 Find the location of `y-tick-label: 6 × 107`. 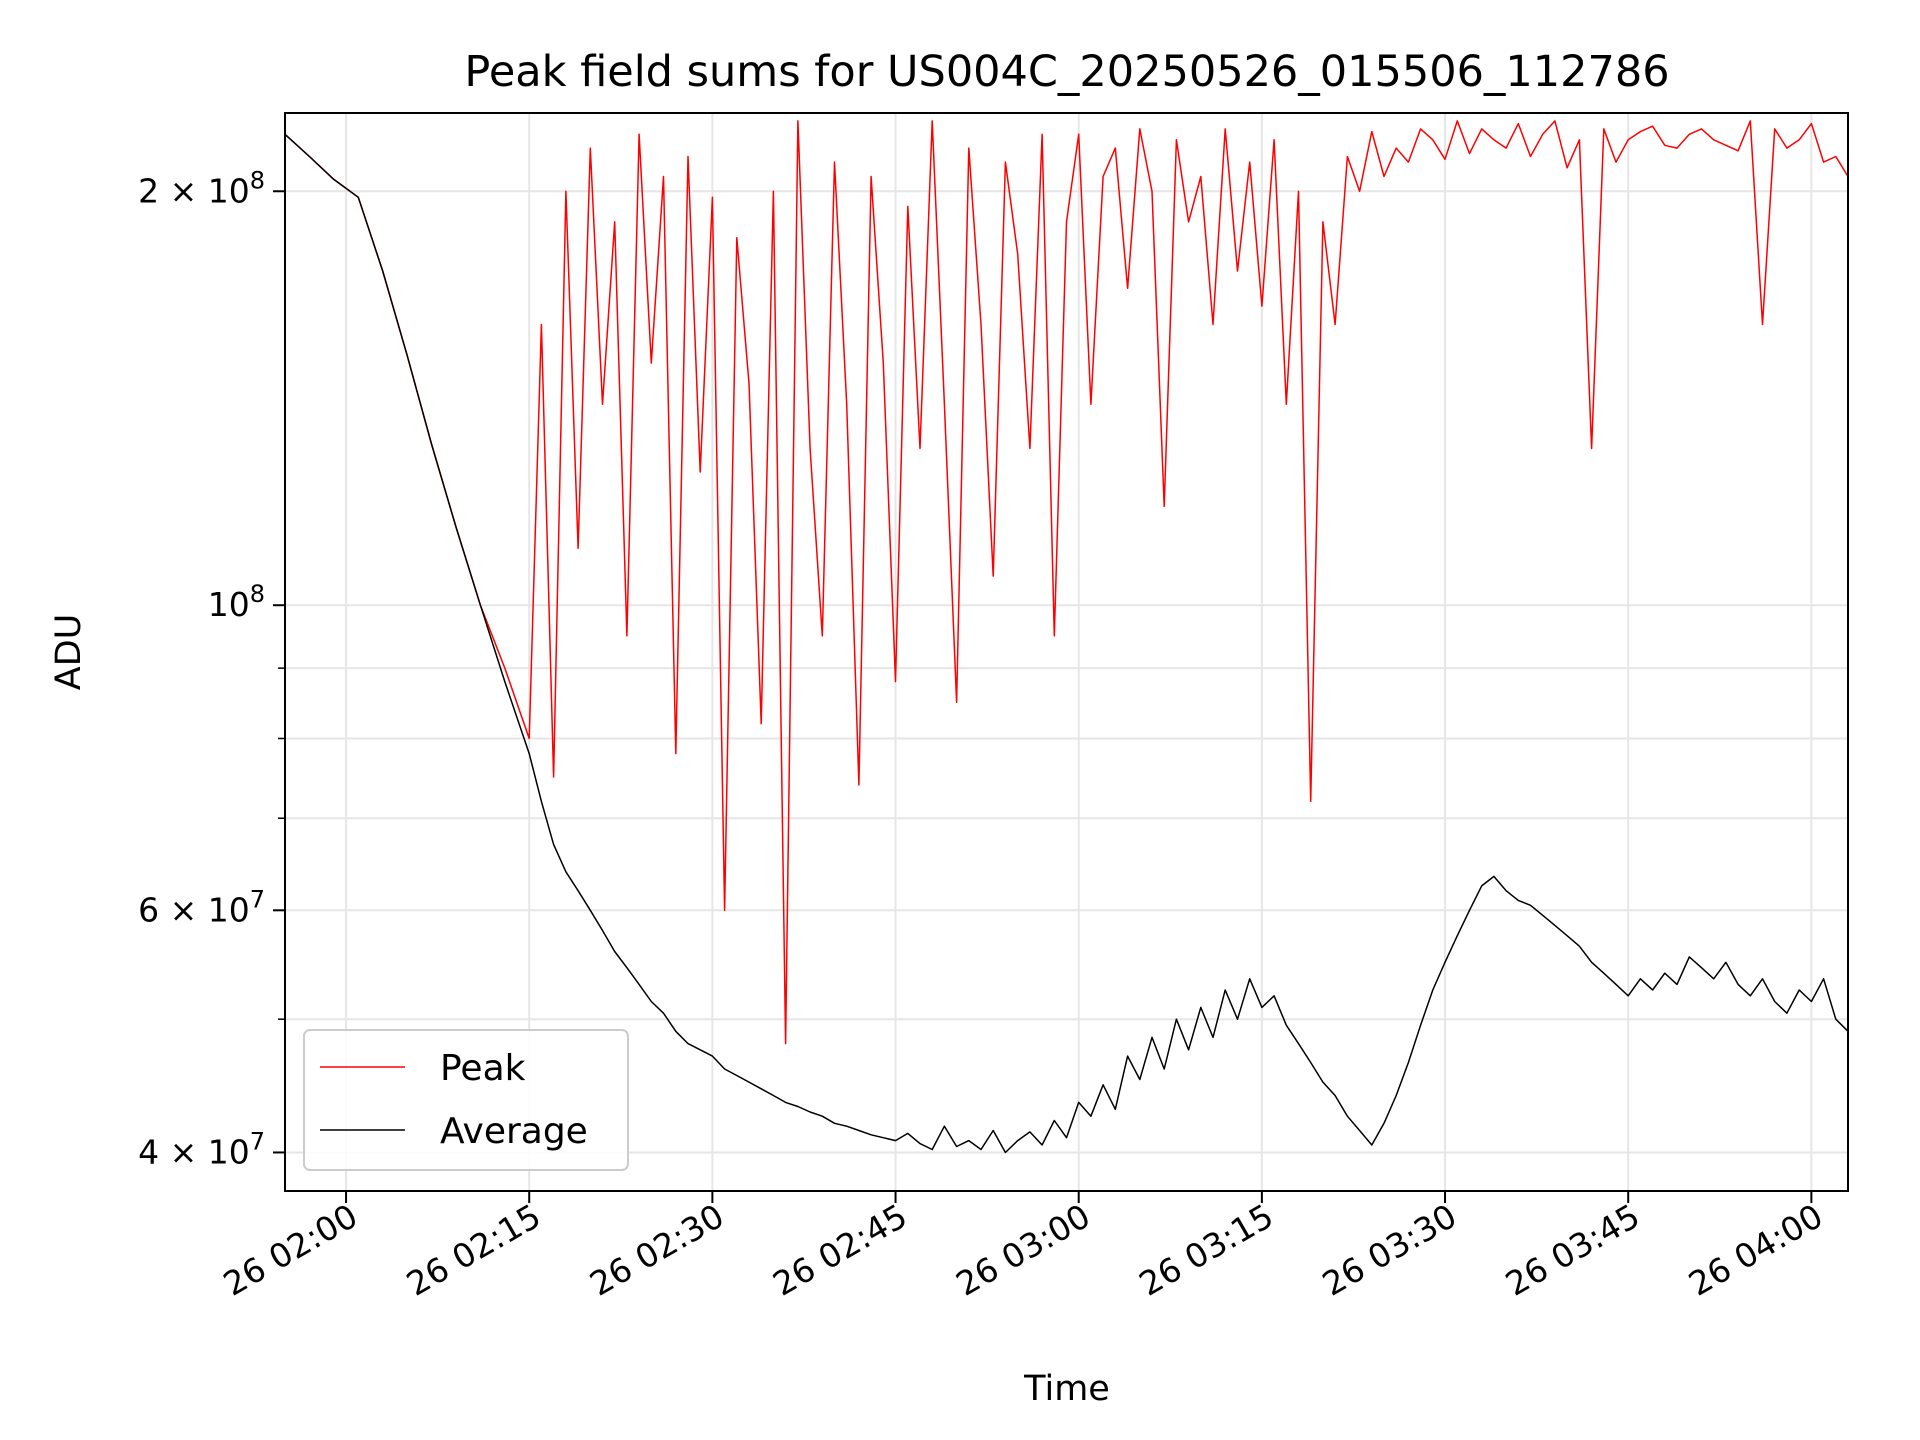

y-tick-label: 6 × 107 is located at coordinates (201, 907).